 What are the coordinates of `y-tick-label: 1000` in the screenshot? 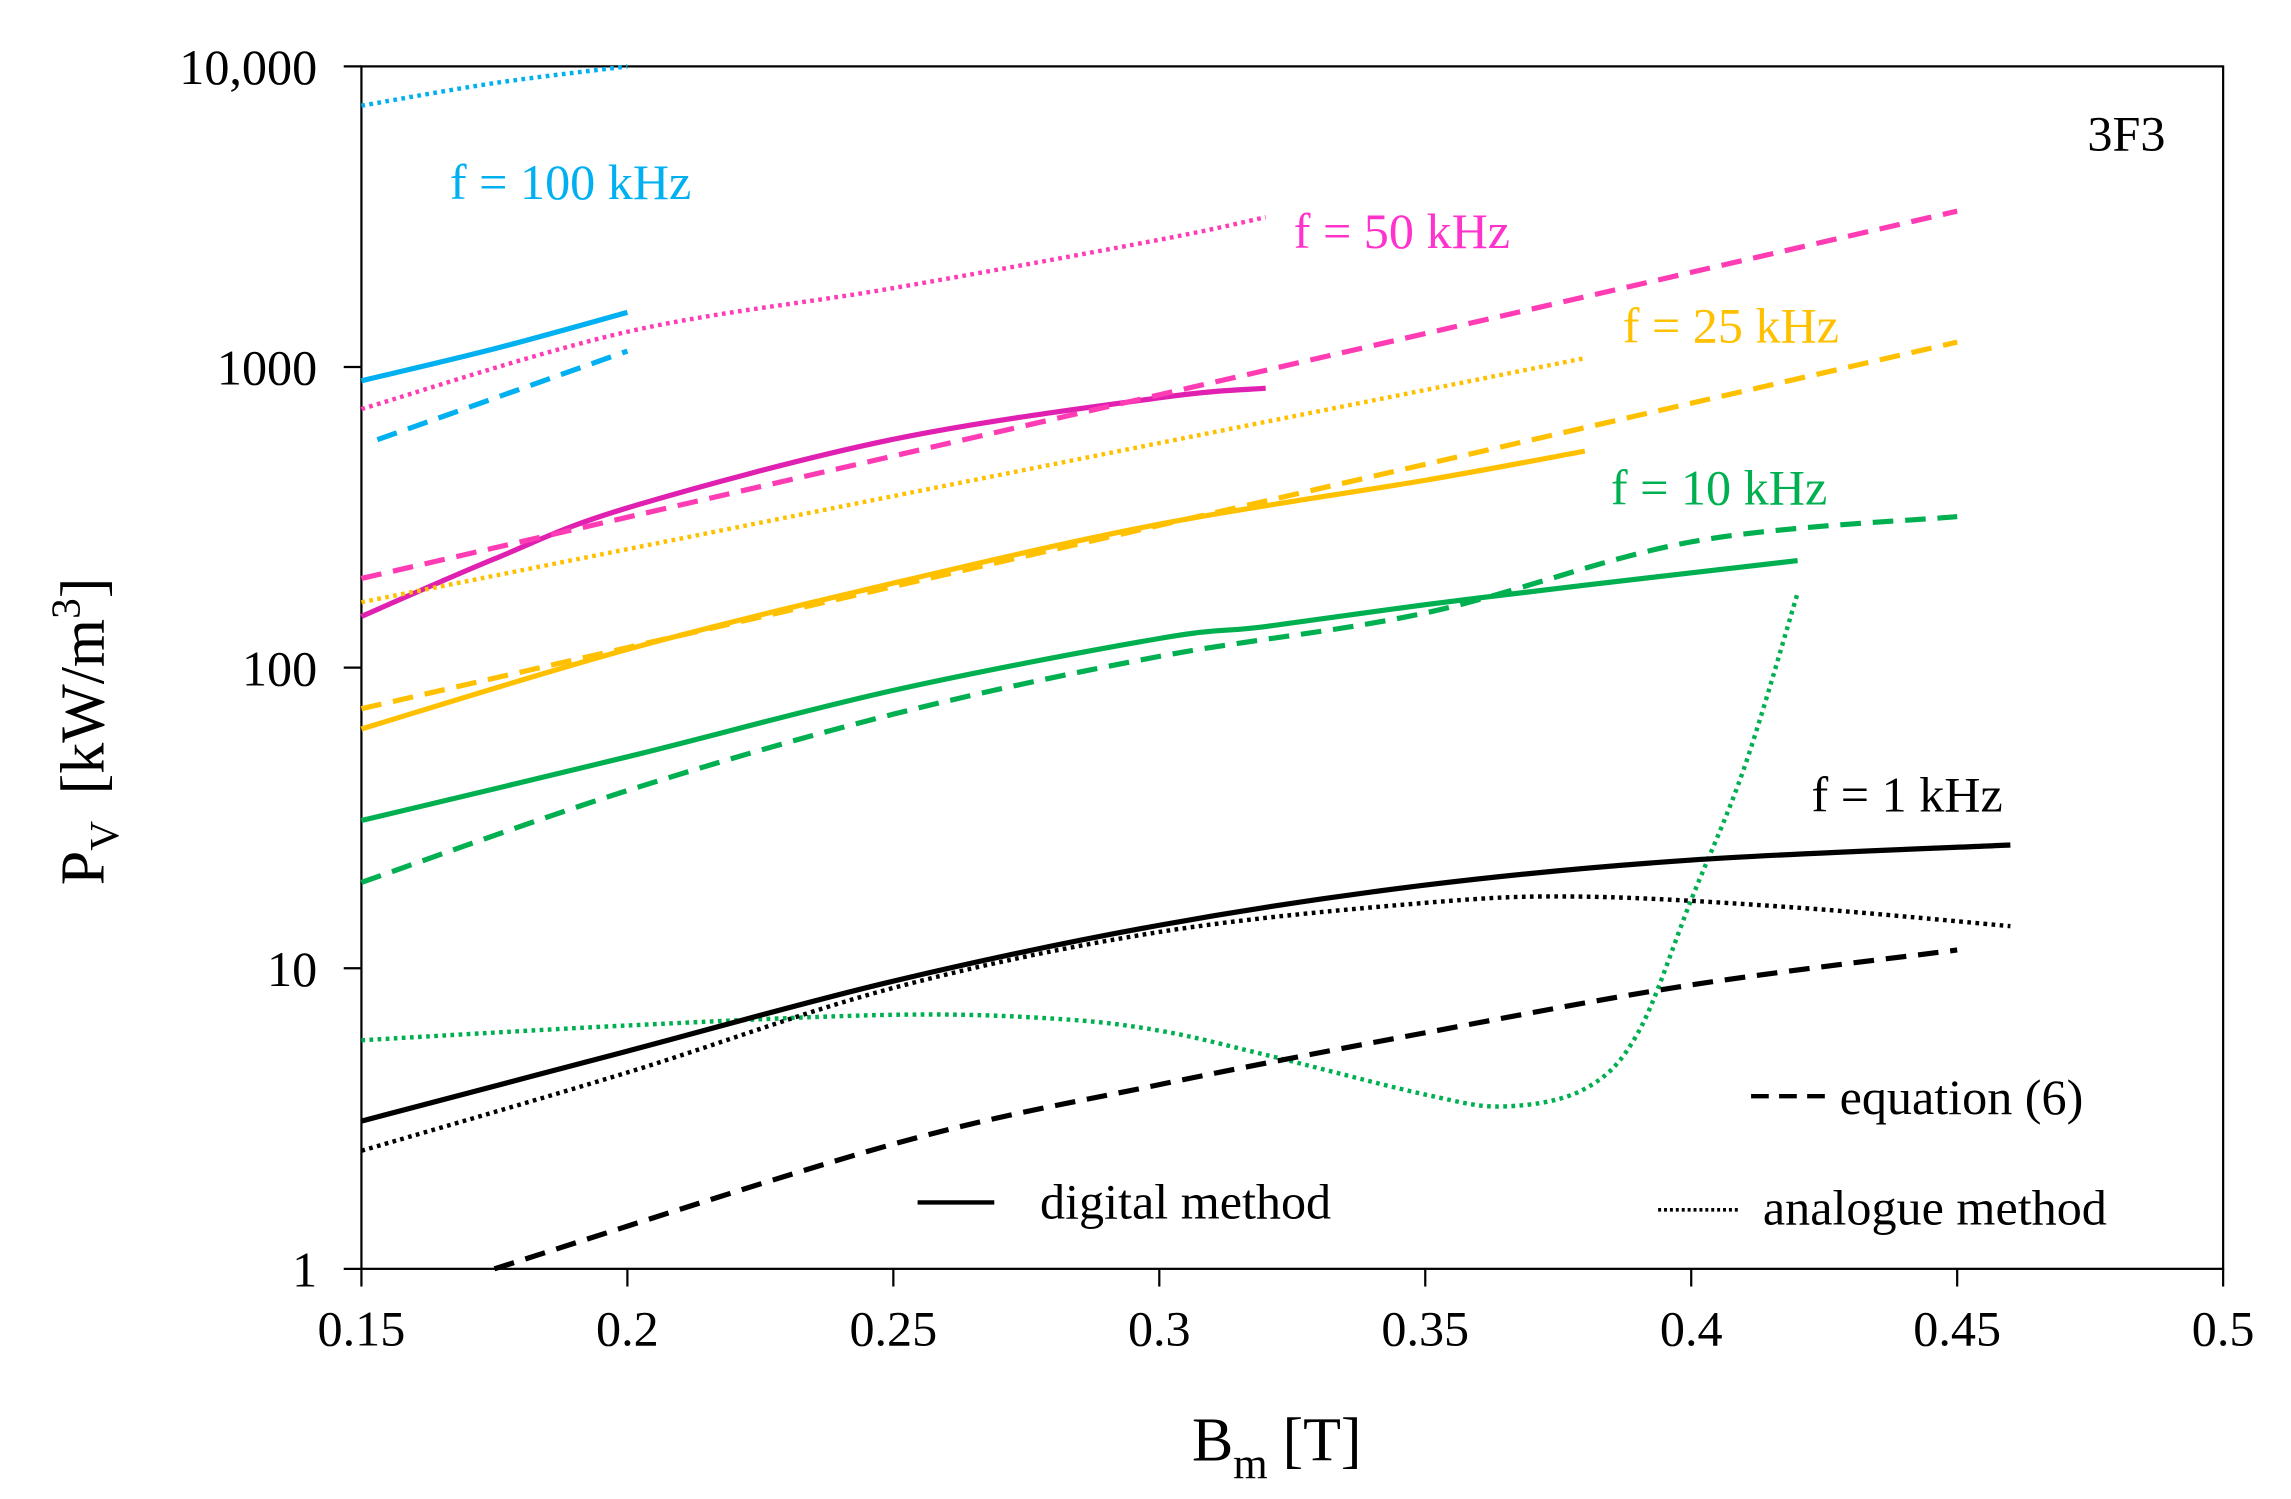 It's located at (267, 368).